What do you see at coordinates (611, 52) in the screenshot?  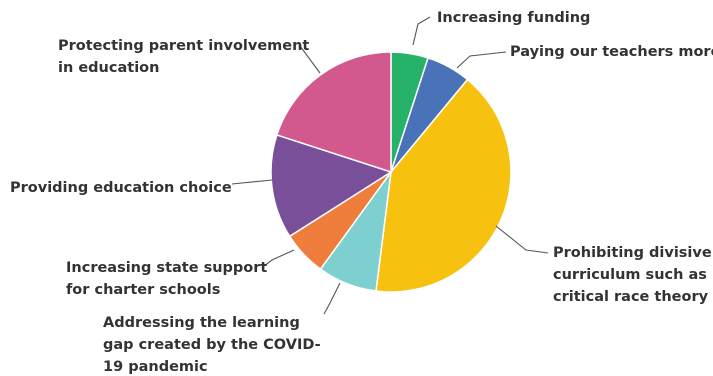 I see `slice-label: Paying our teachers more` at bounding box center [611, 52].